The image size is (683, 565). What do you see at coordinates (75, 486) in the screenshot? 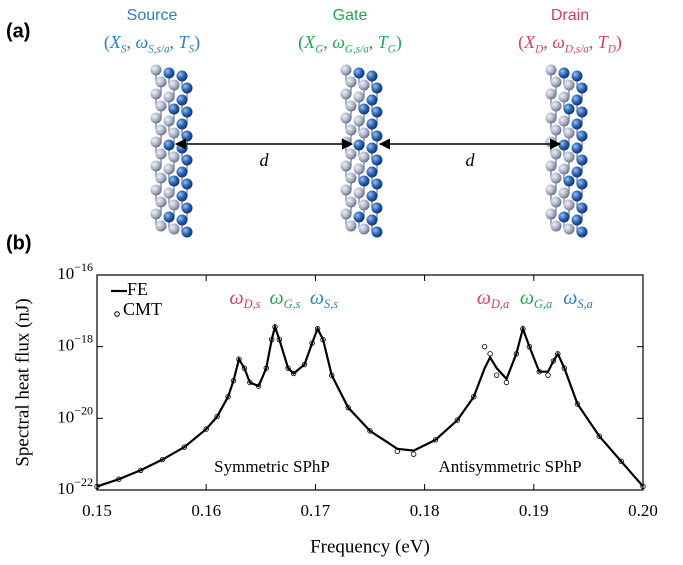
I see `y-tick-label: 10−22` at bounding box center [75, 486].